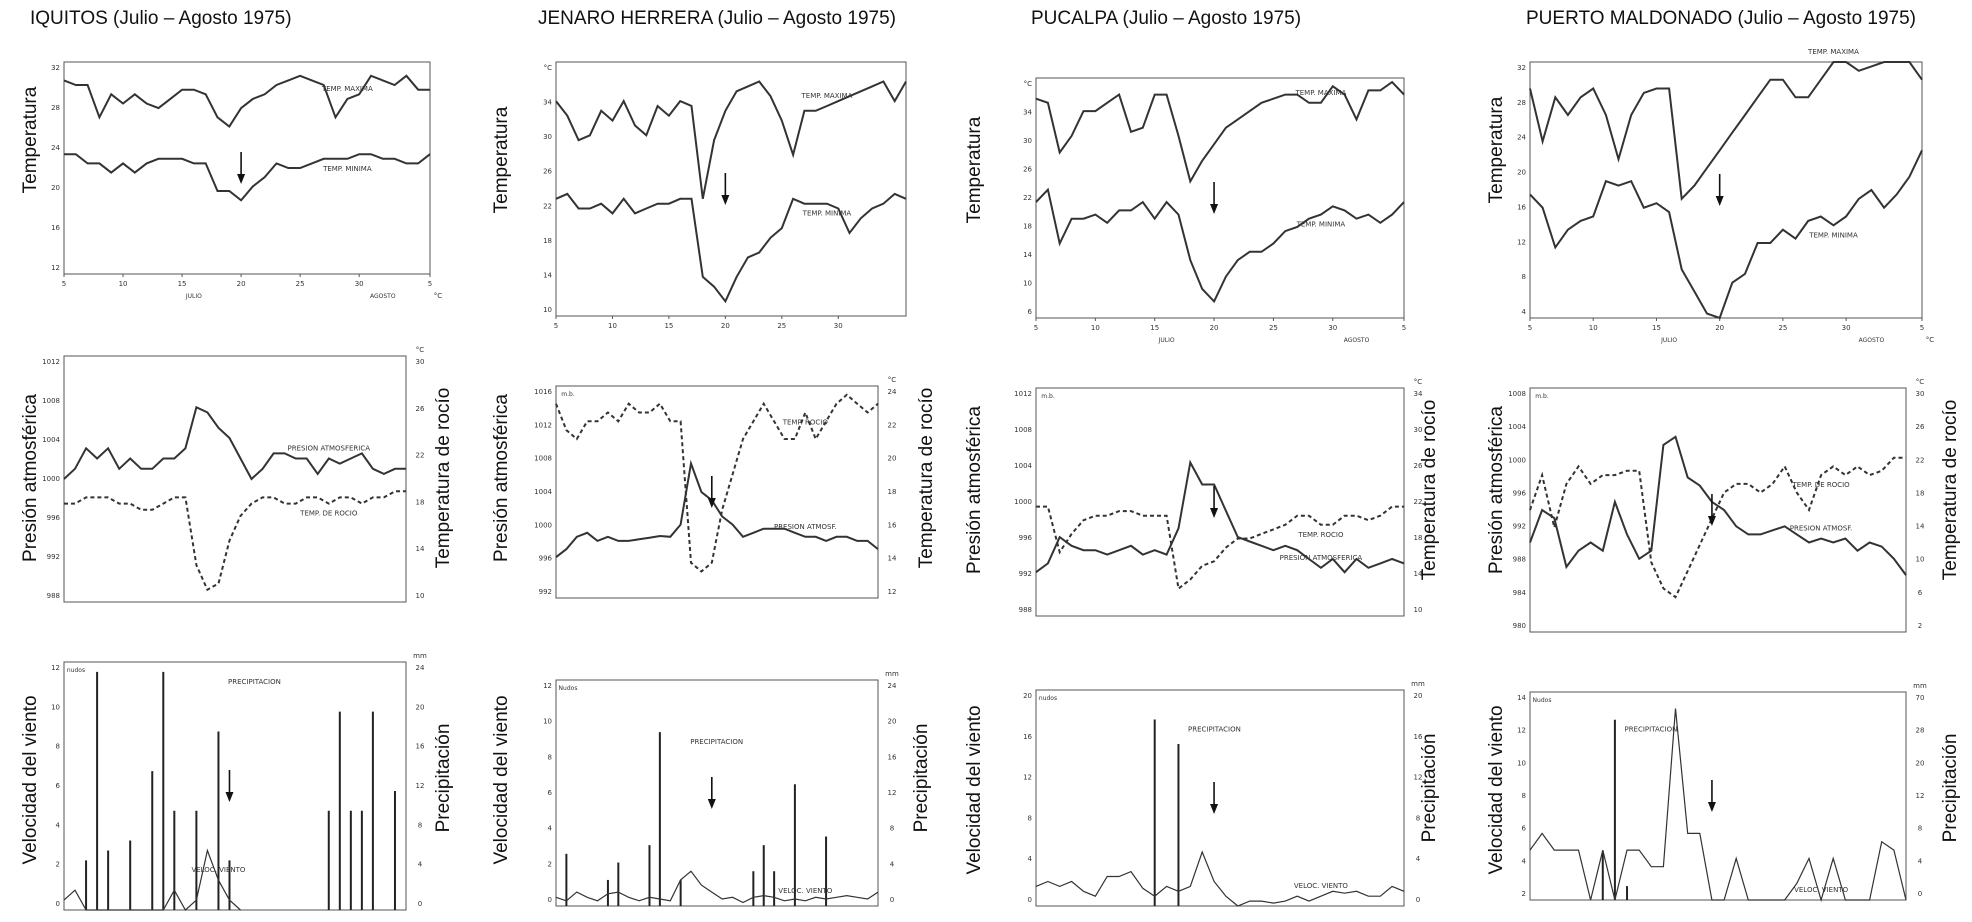  What do you see at coordinates (1321, 558) in the screenshot?
I see `series-label: PRESION ATMOSFERICA` at bounding box center [1321, 558].